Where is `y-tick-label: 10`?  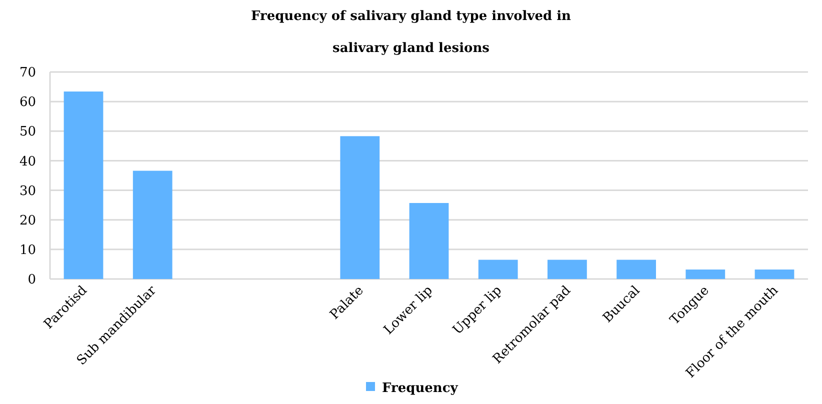
y-tick-label: 10 is located at coordinates (27, 250).